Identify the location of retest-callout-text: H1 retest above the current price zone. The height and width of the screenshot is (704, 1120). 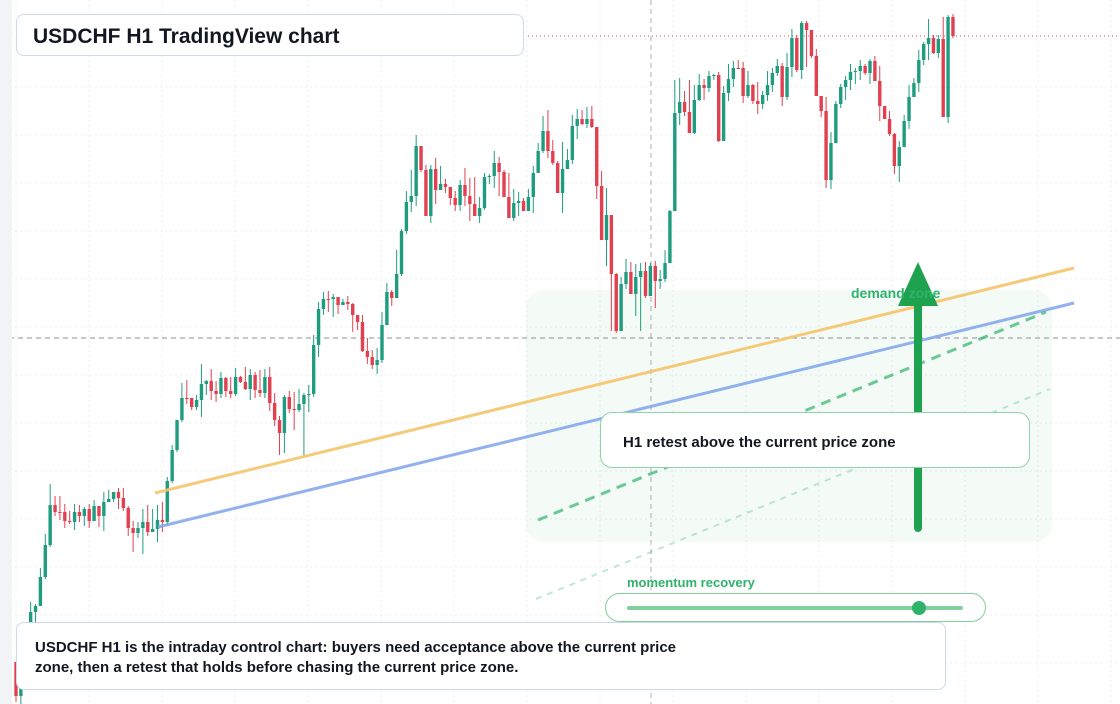
(759, 442).